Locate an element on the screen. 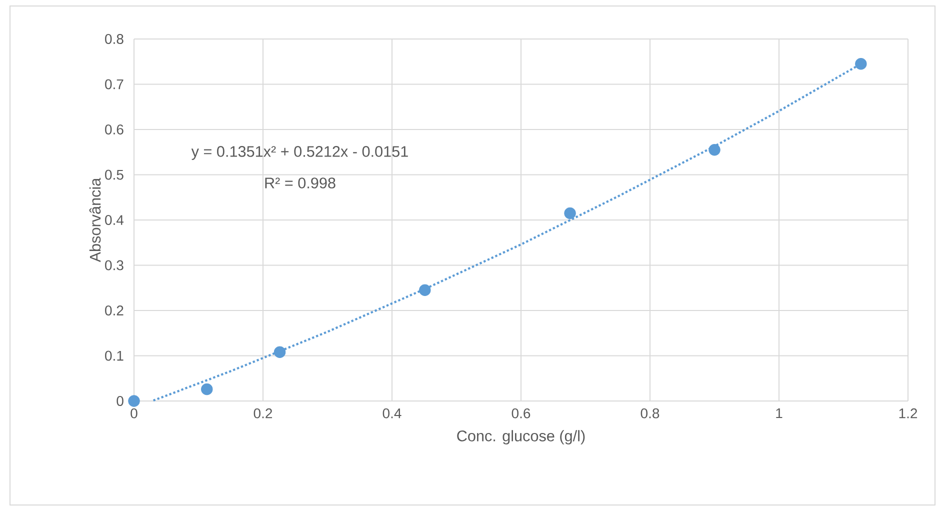 Image resolution: width=942 pixels, height=511 pixels. x-tick-label: 0.2 is located at coordinates (263, 413).